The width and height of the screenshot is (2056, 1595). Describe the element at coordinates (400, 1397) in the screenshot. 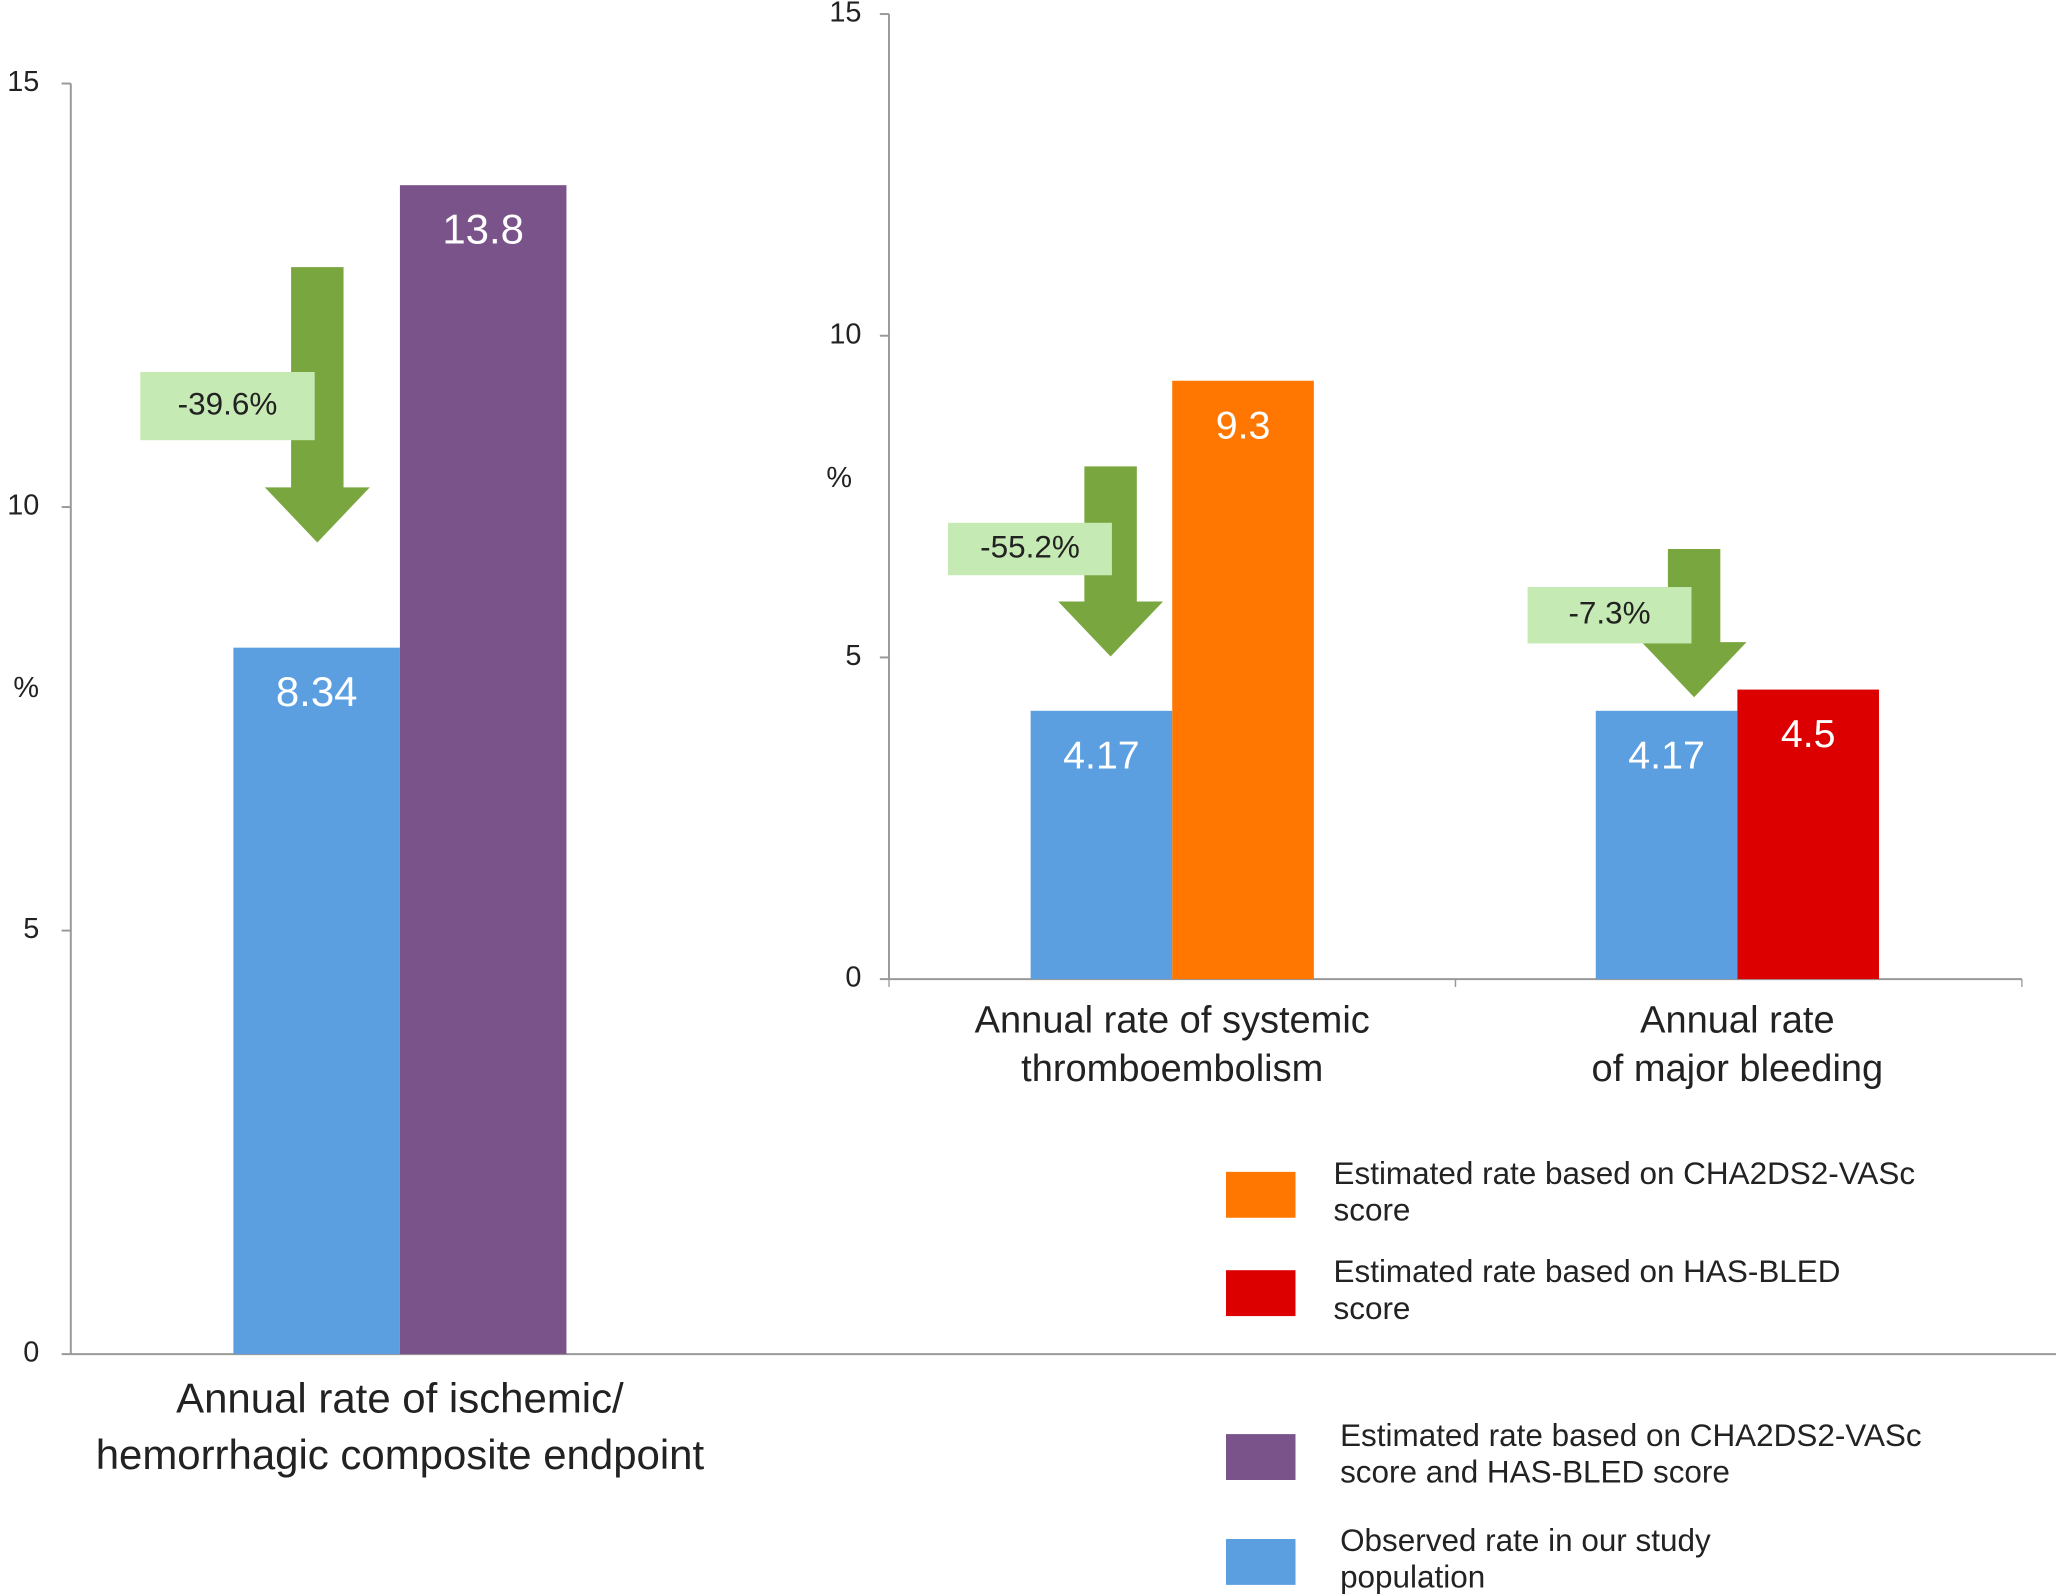

I see `x-tick-label: Annual rate of ischemic/` at that location.